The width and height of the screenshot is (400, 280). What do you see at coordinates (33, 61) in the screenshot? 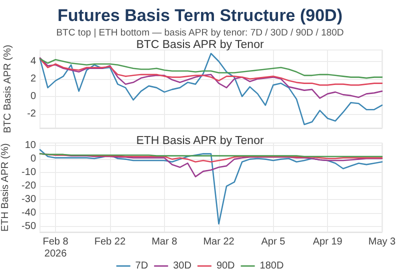
I see `y-tick-label: 4` at bounding box center [33, 61].